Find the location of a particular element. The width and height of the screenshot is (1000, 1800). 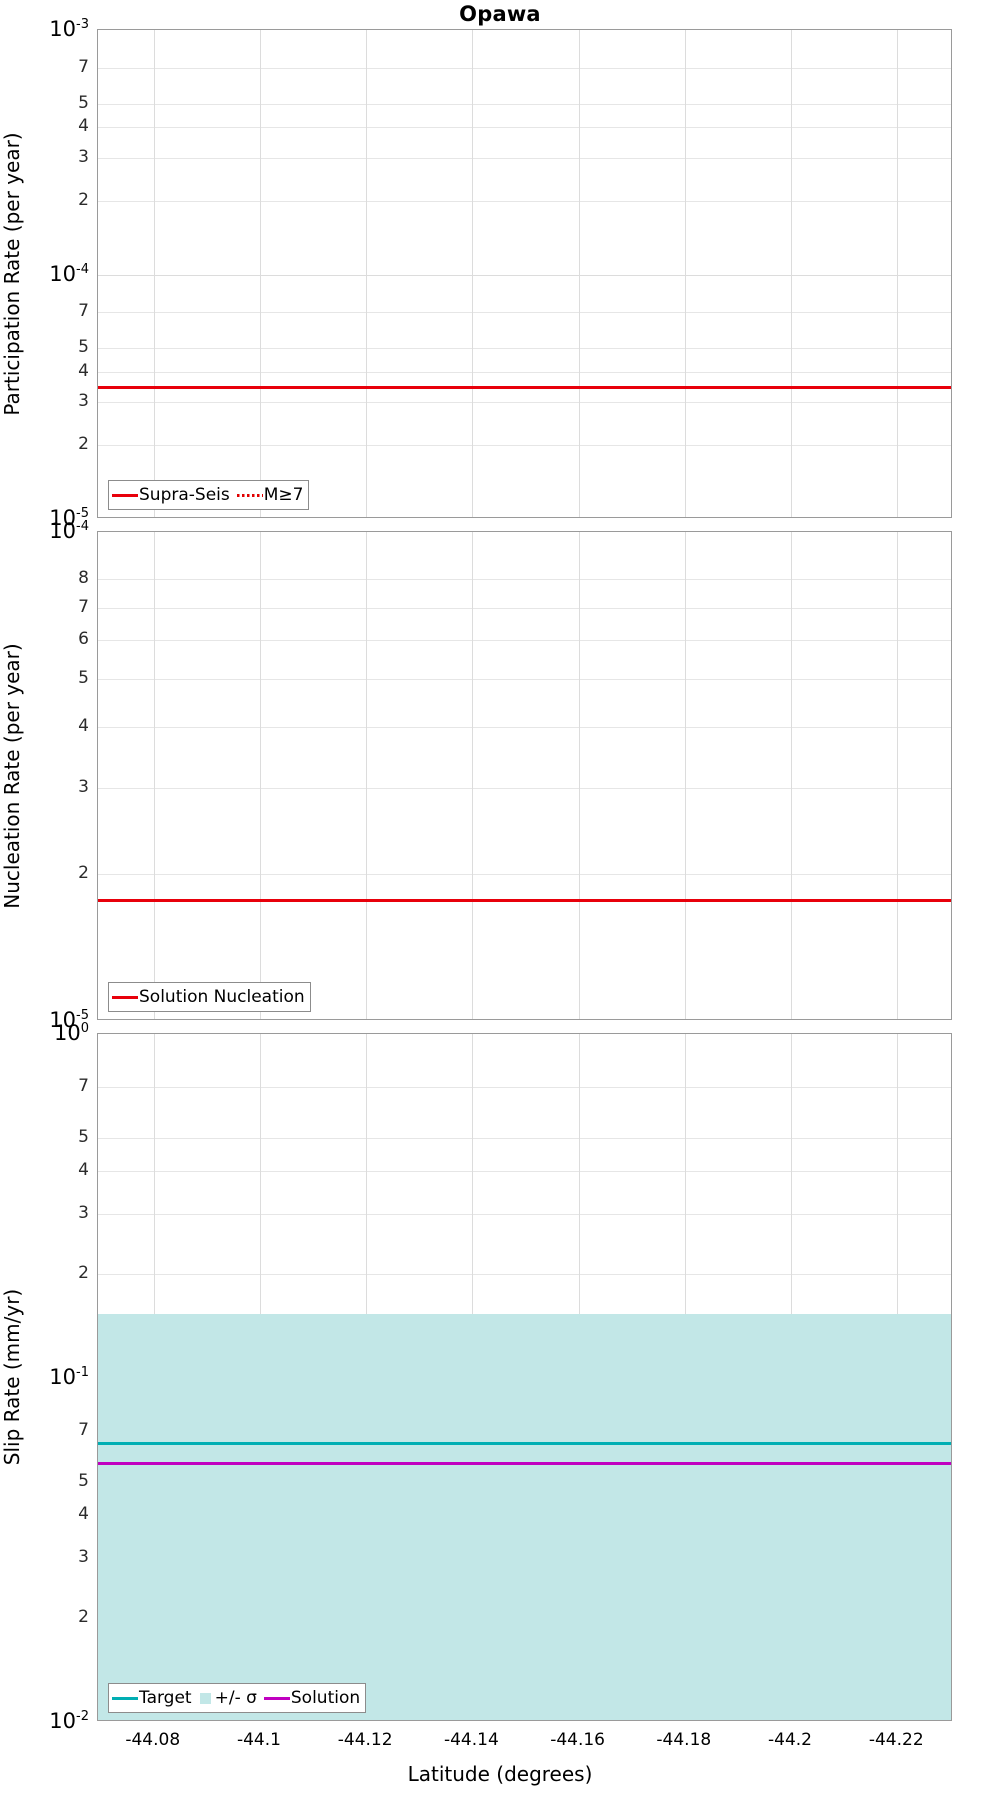

y-tick-label: 10-3 is located at coordinates (69, 29).